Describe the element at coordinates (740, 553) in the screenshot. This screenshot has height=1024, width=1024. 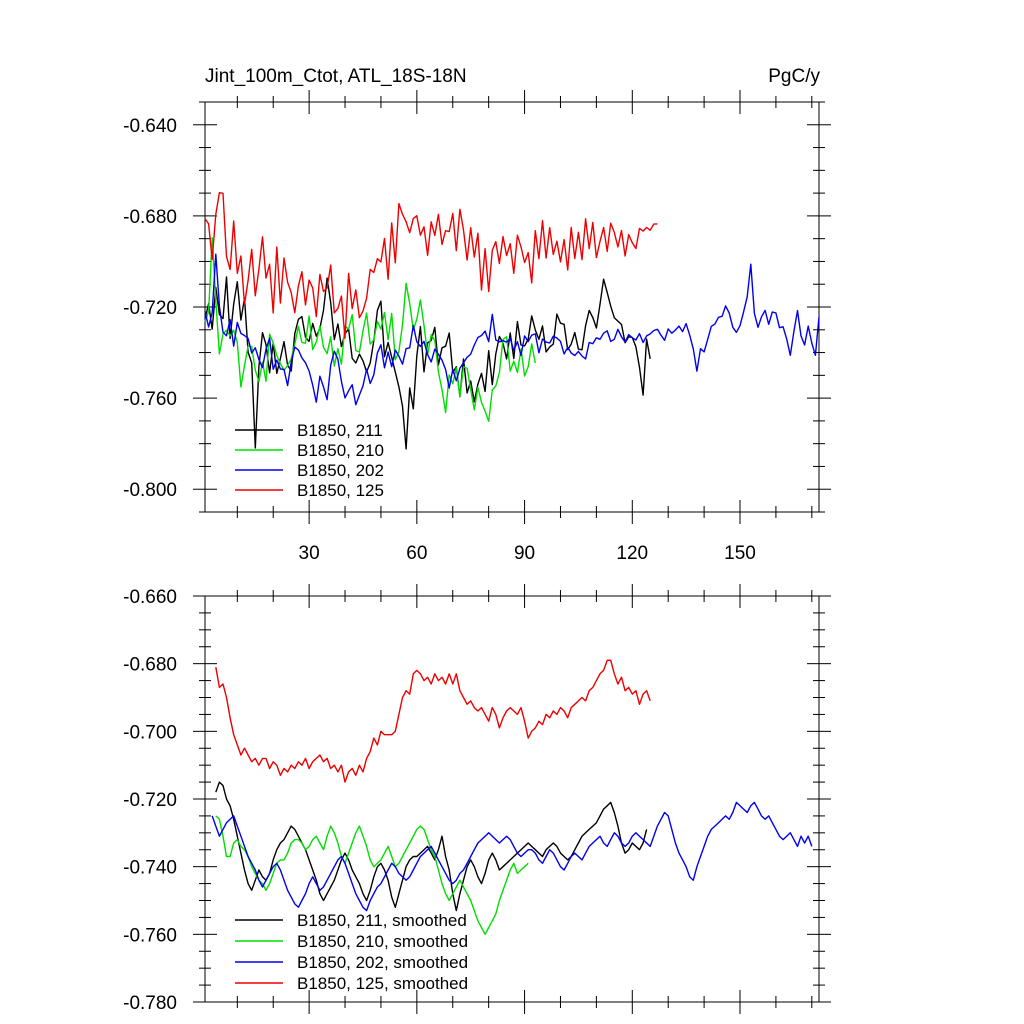
I see `x-tick-label: 150` at that location.